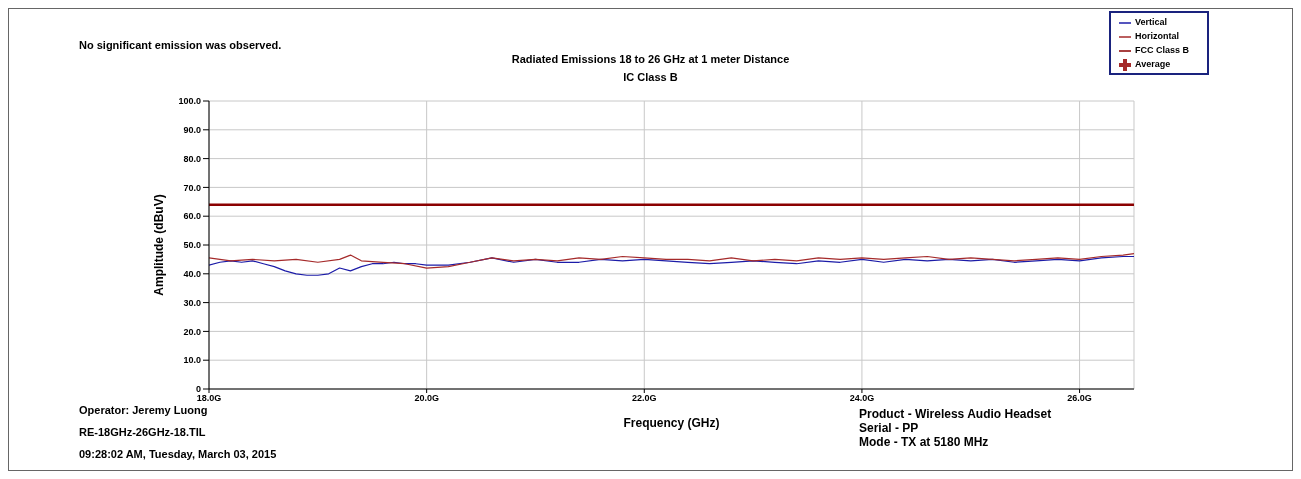  Describe the element at coordinates (192, 216) in the screenshot. I see `y-tick-label: 60.0` at that location.